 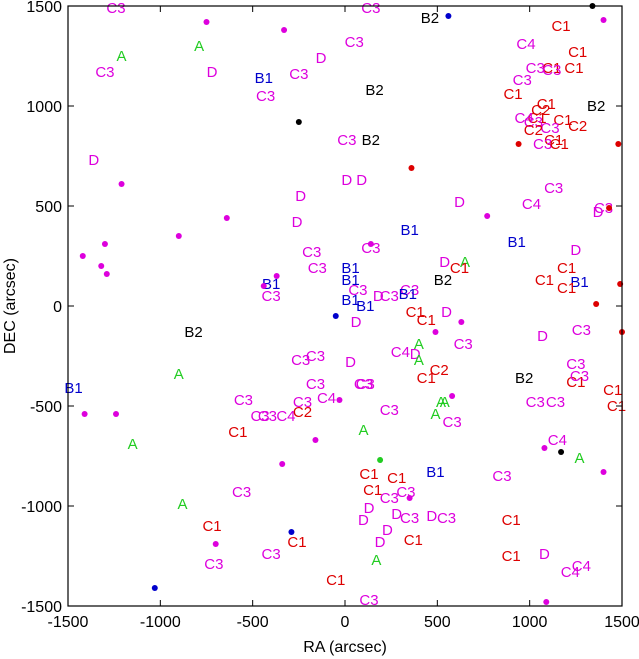 I want to click on y-tick-label: 1000, so click(x=44, y=107).